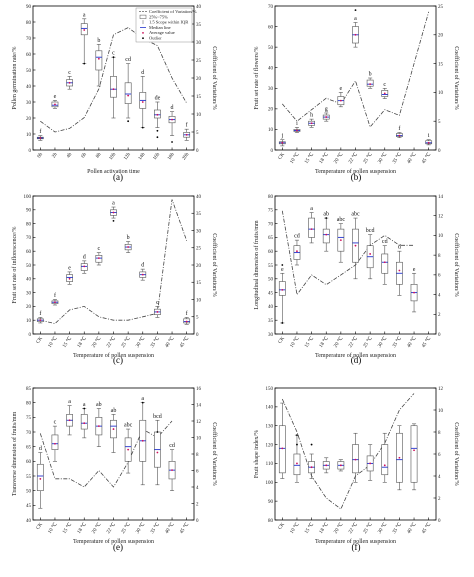 This screenshot has width=474, height=577. What do you see at coordinates (118, 177) in the screenshot?
I see `panel-label: (a)` at bounding box center [118, 177].